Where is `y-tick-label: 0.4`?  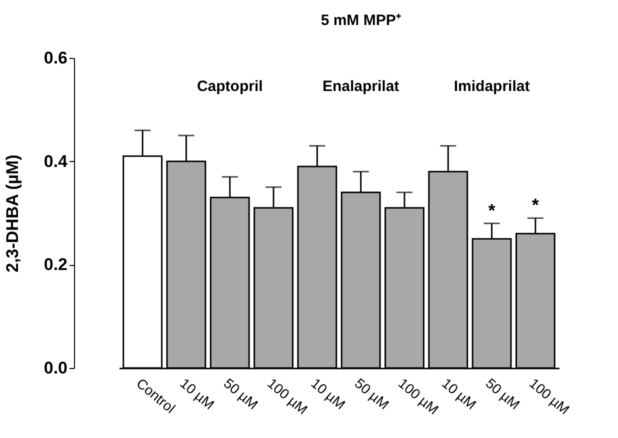
y-tick-label: 0.4 is located at coordinates (56, 161).